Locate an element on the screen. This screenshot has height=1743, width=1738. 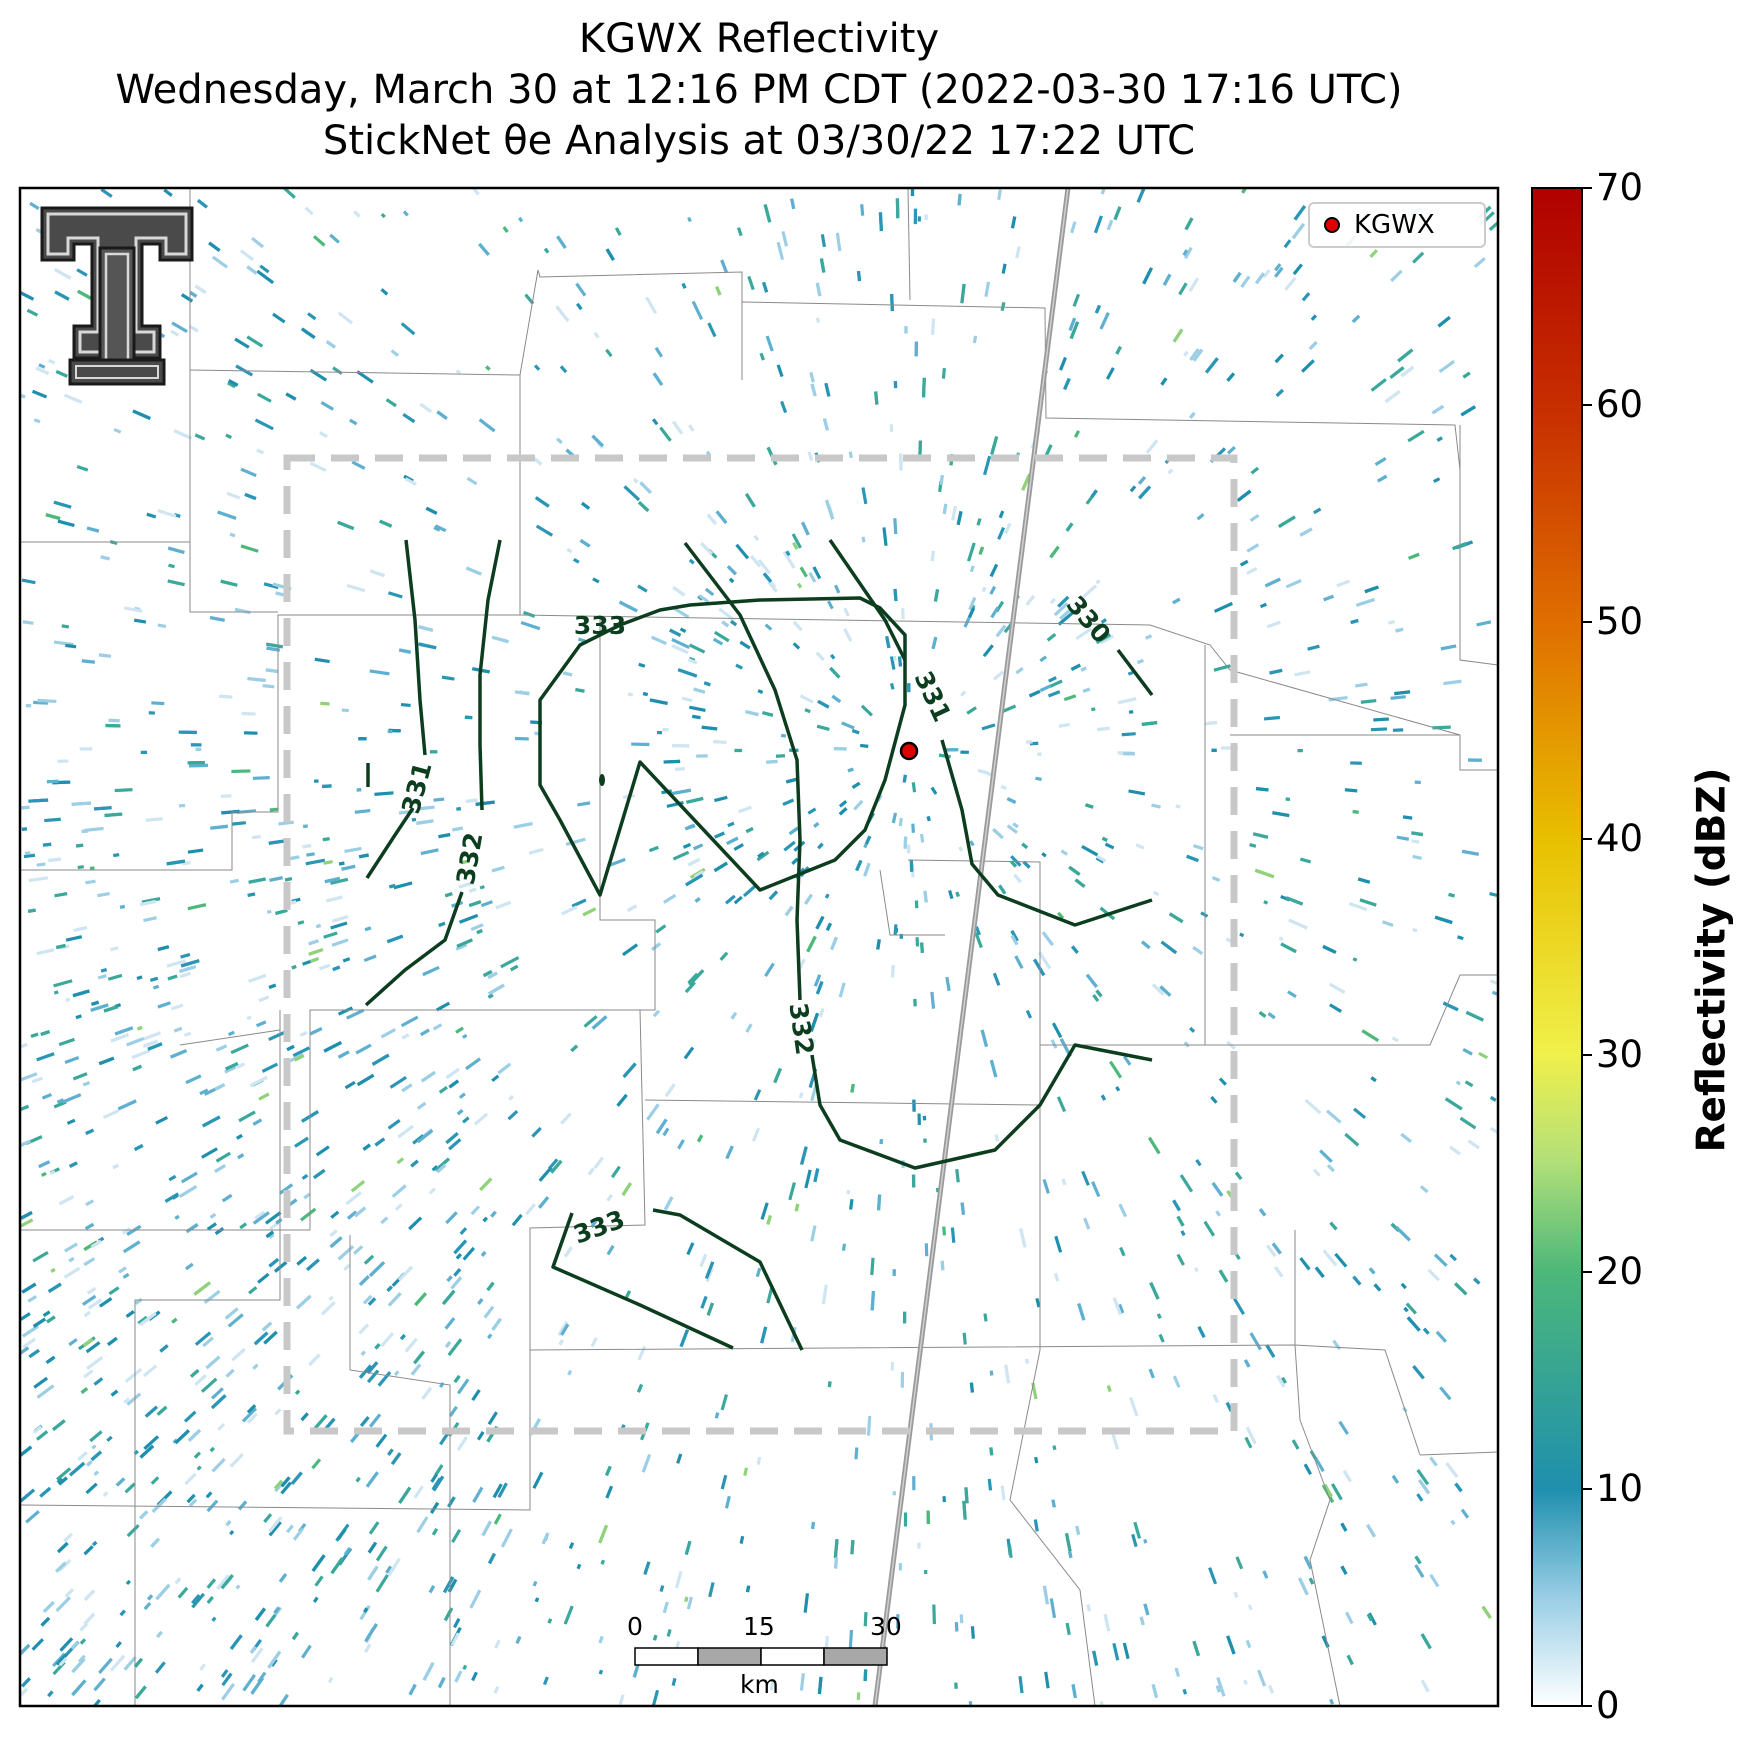
contour-332-west-lower is located at coordinates (414, 949).